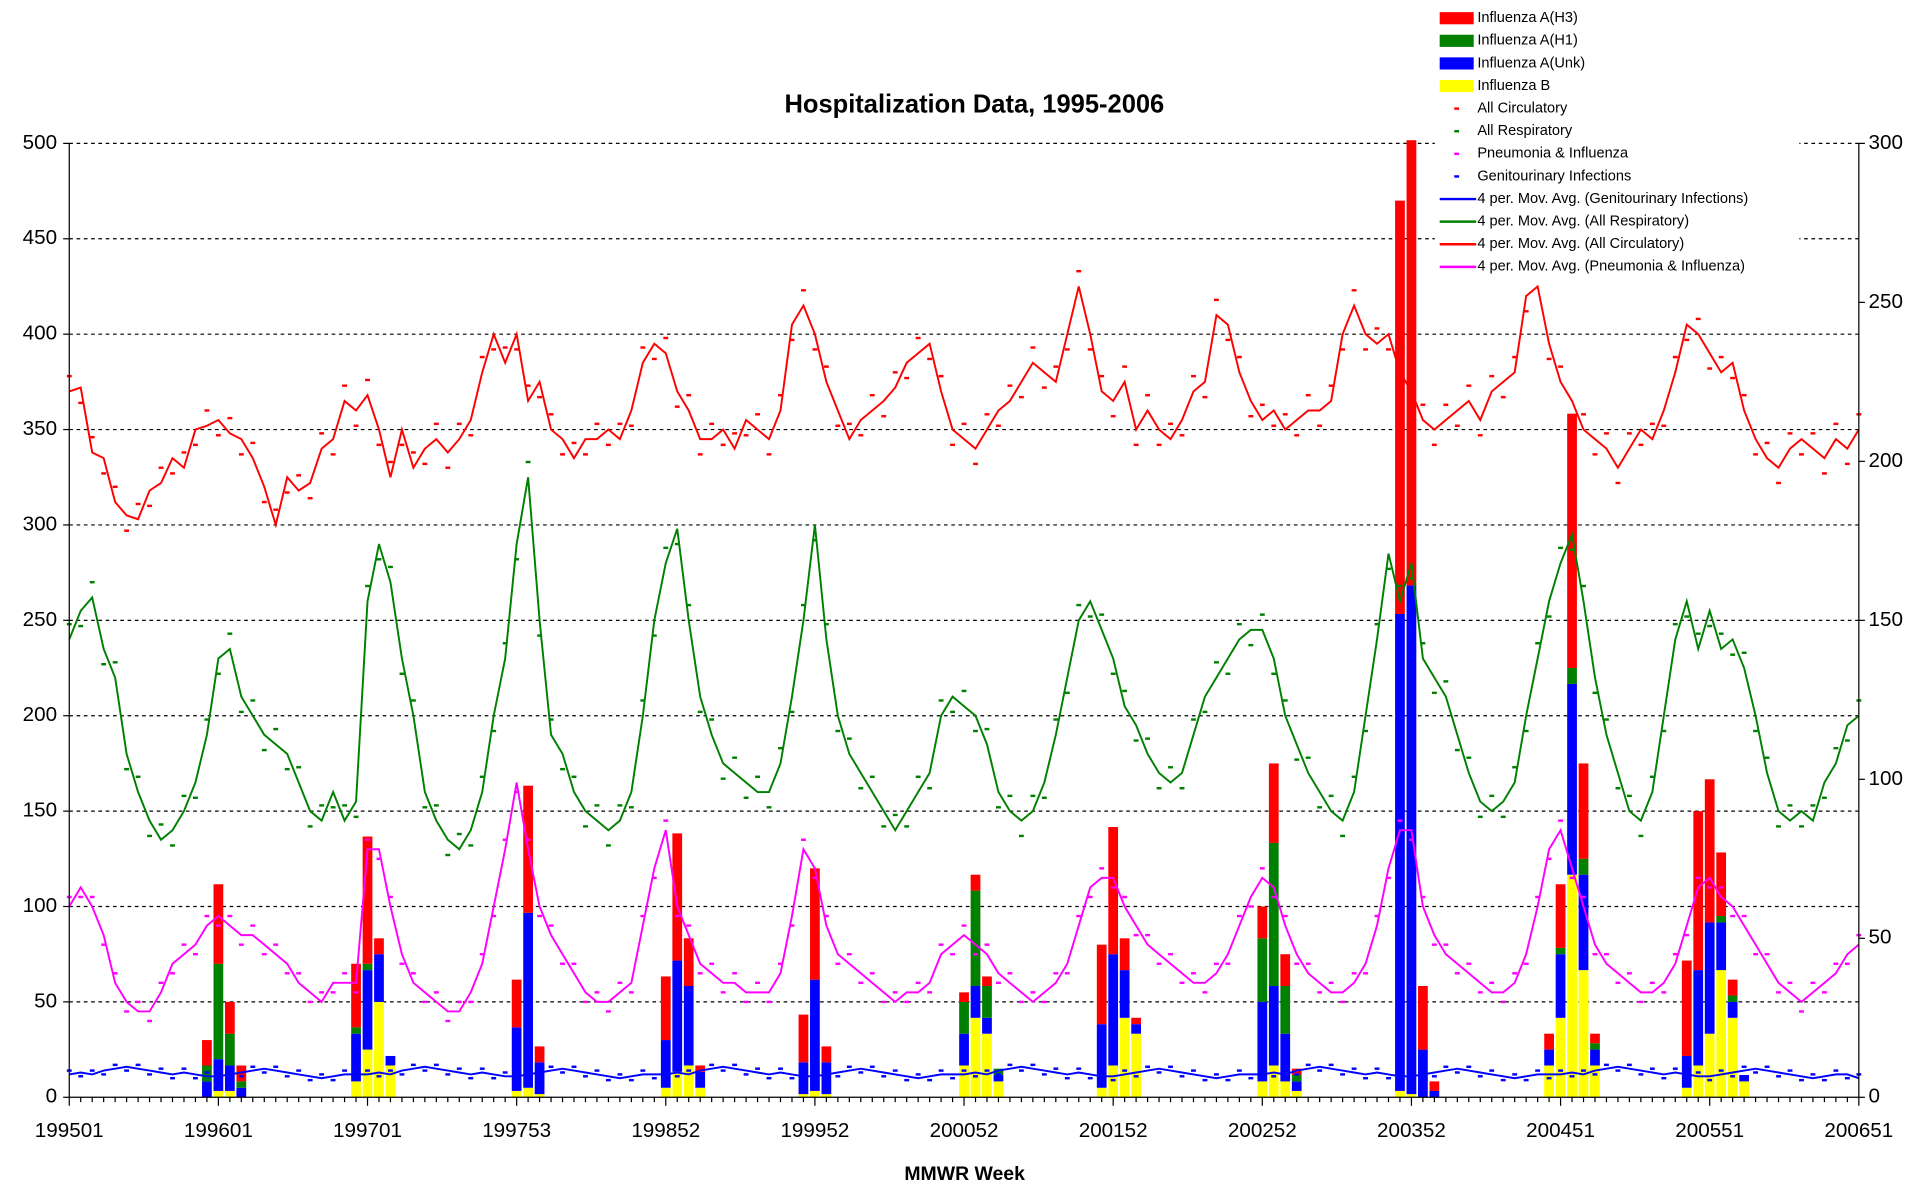  What do you see at coordinates (40, 142) in the screenshot?
I see `y-tick-label: 500` at bounding box center [40, 142].